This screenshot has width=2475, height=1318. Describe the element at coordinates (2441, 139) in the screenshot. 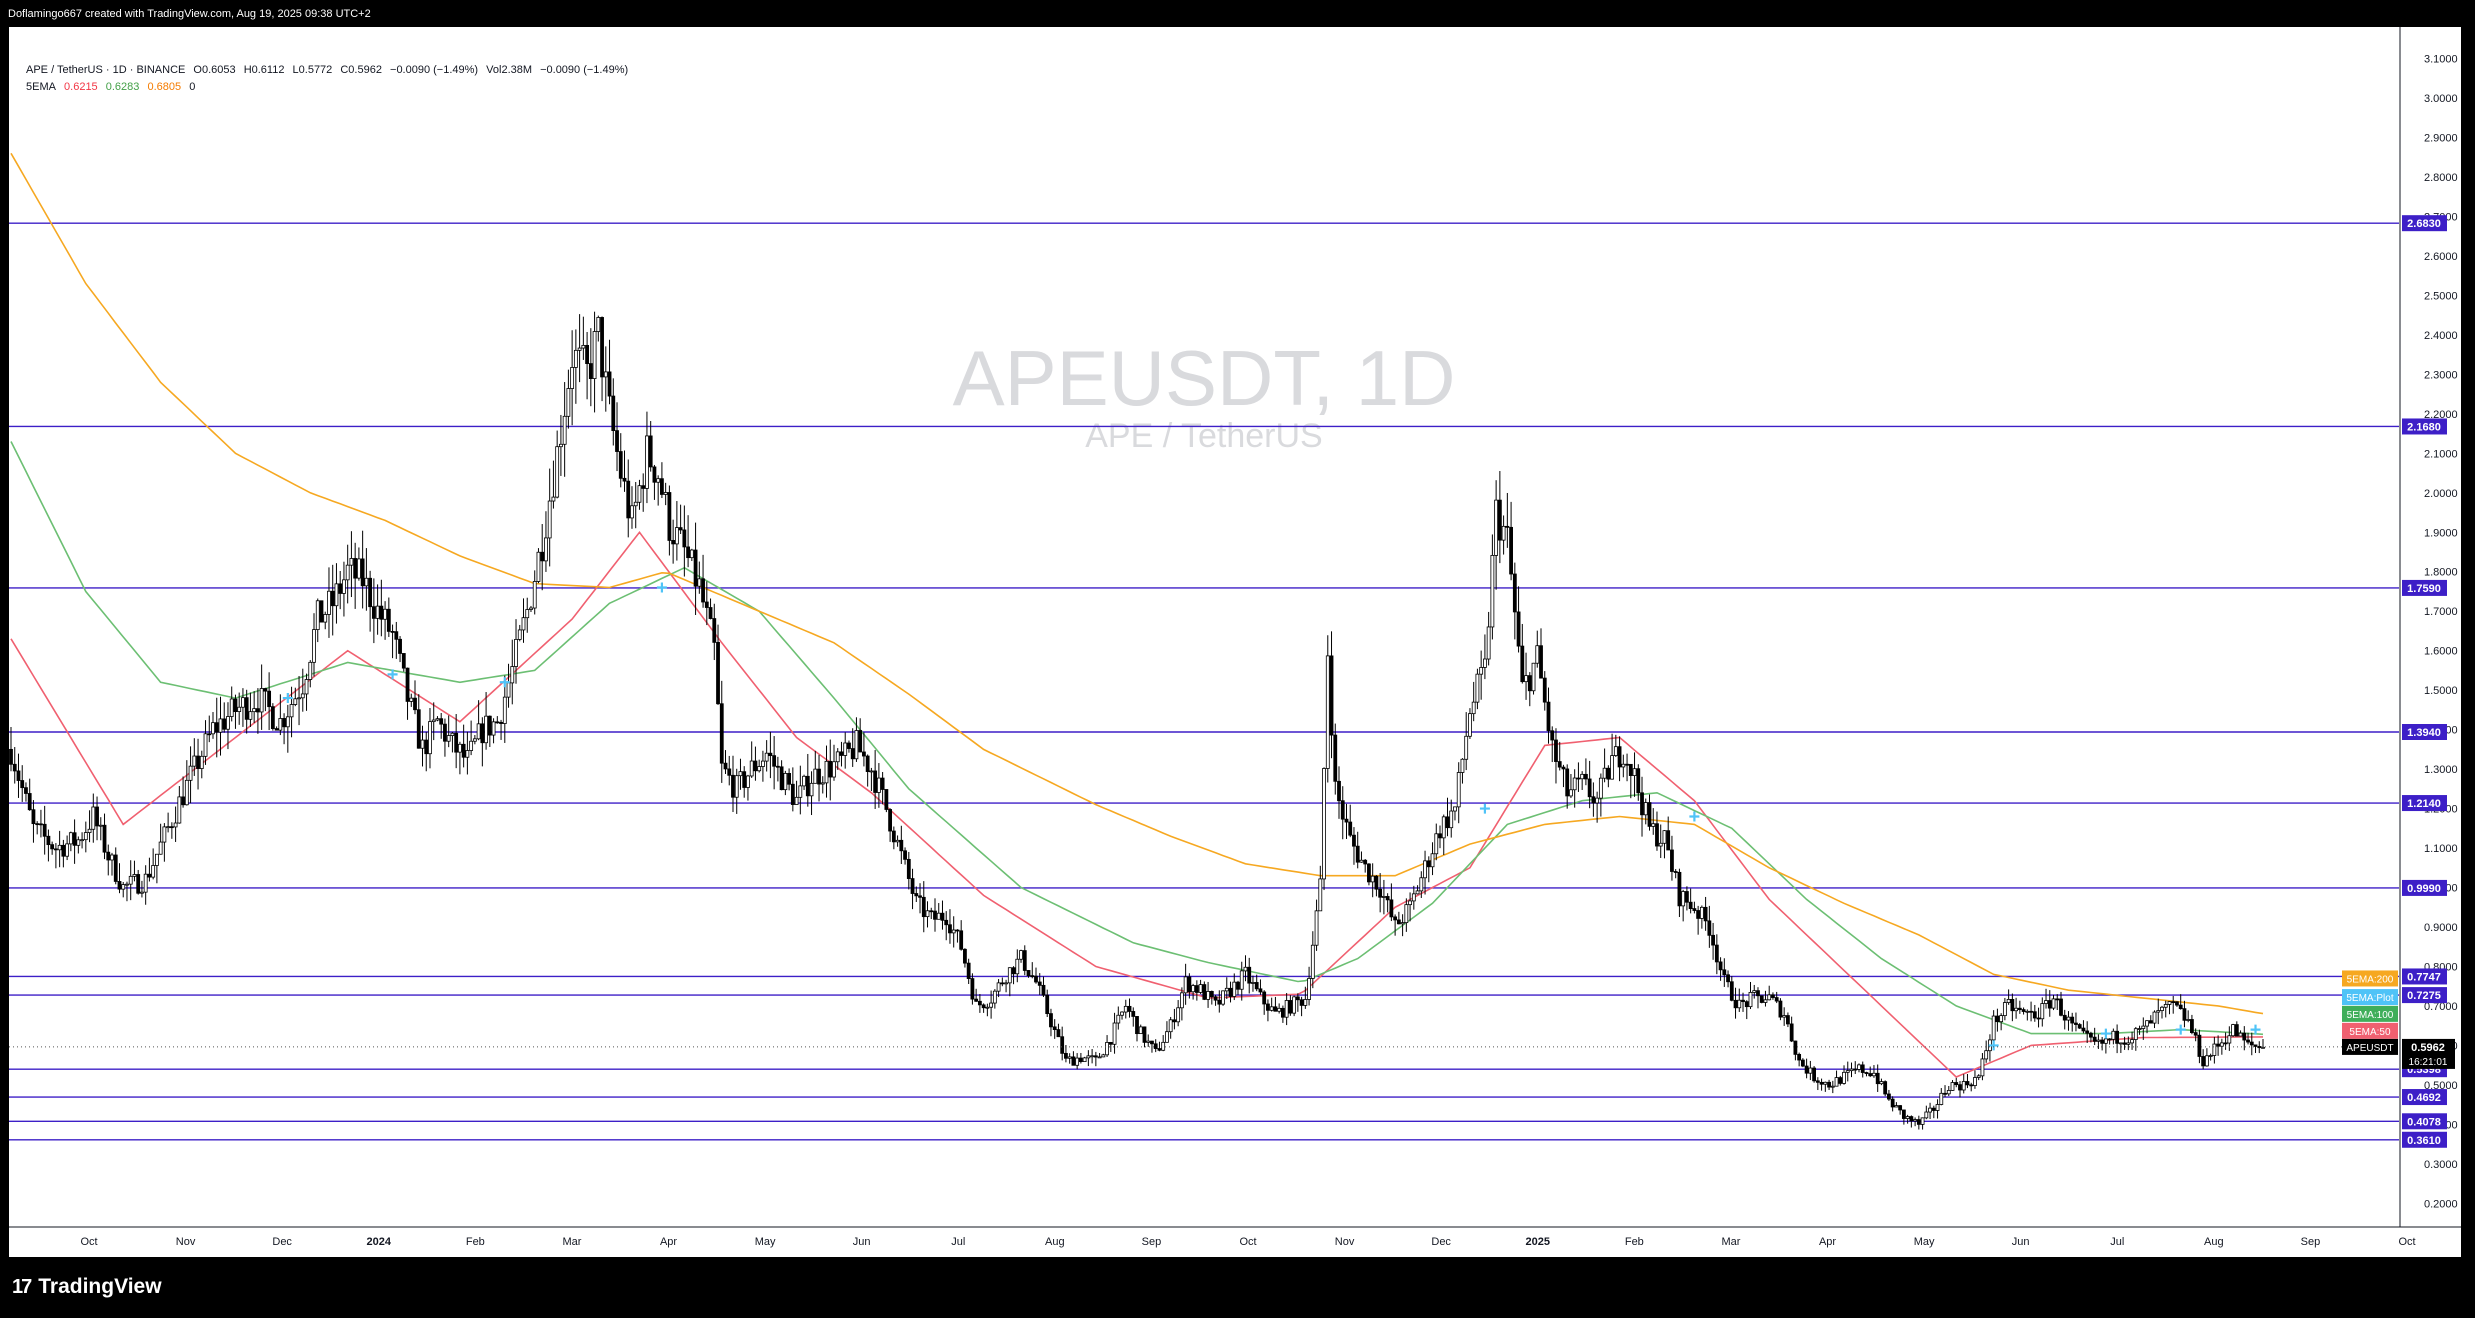

I see `price-tick-label: 2.9000` at that location.